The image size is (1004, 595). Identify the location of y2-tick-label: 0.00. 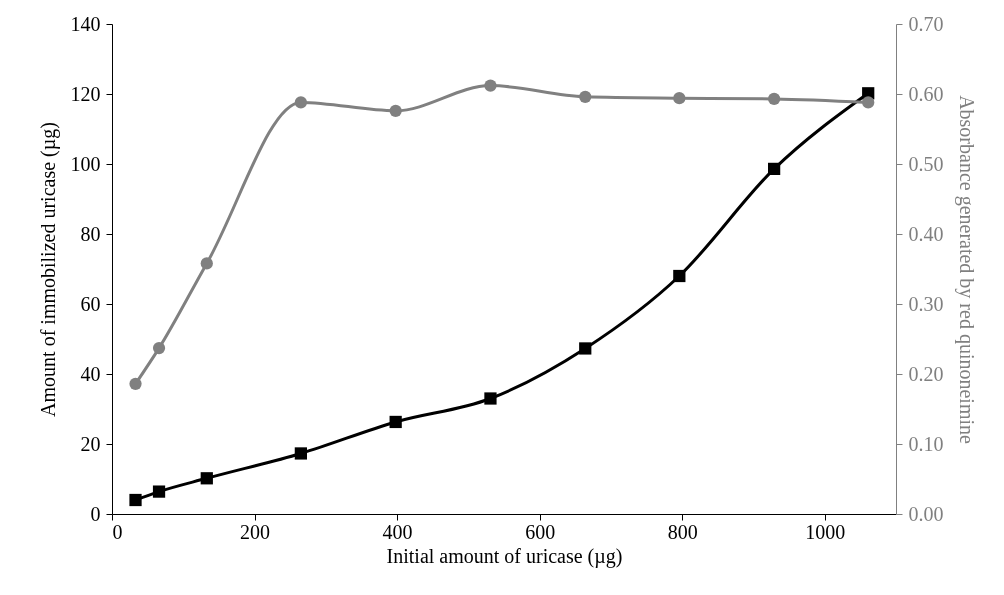
(926, 513).